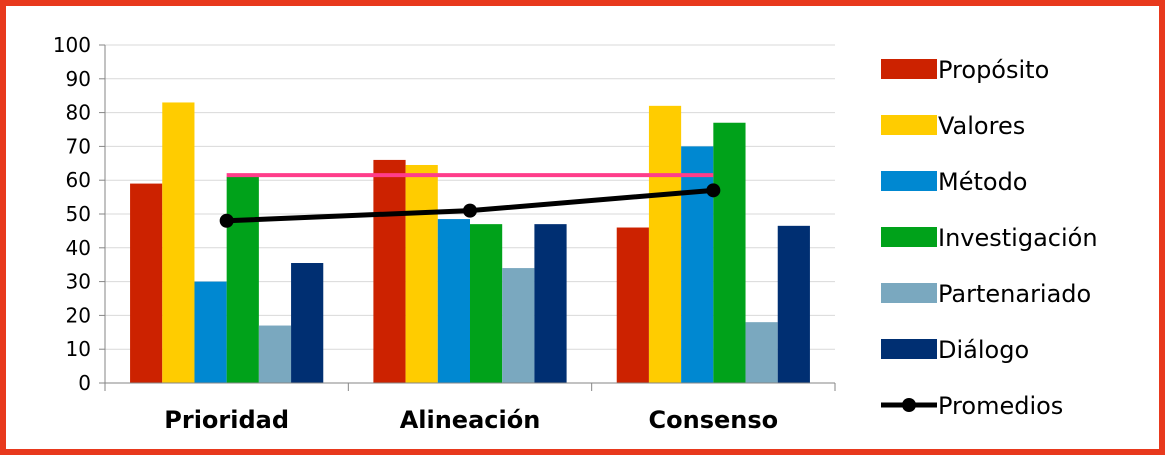 The width and height of the screenshot is (1165, 455). Describe the element at coordinates (993, 70) in the screenshot. I see `legend-label-propósito: Propósito` at that location.